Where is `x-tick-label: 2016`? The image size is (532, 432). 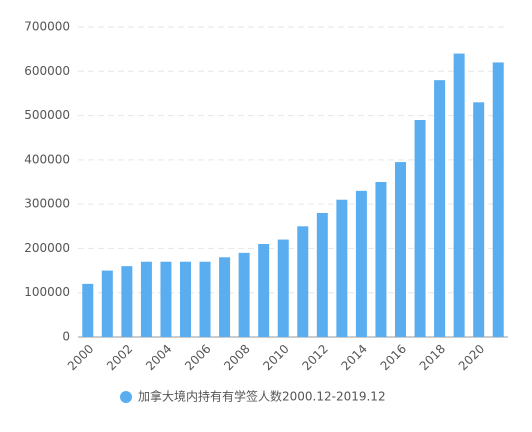 x-tick-label: 2016 is located at coordinates (393, 357).